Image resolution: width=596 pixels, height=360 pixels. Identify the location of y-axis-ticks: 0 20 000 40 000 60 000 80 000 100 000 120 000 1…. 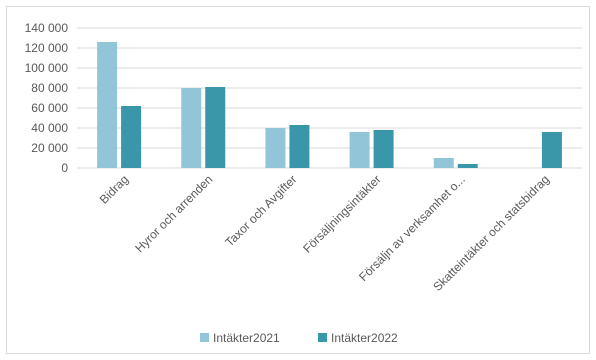
(47, 98).